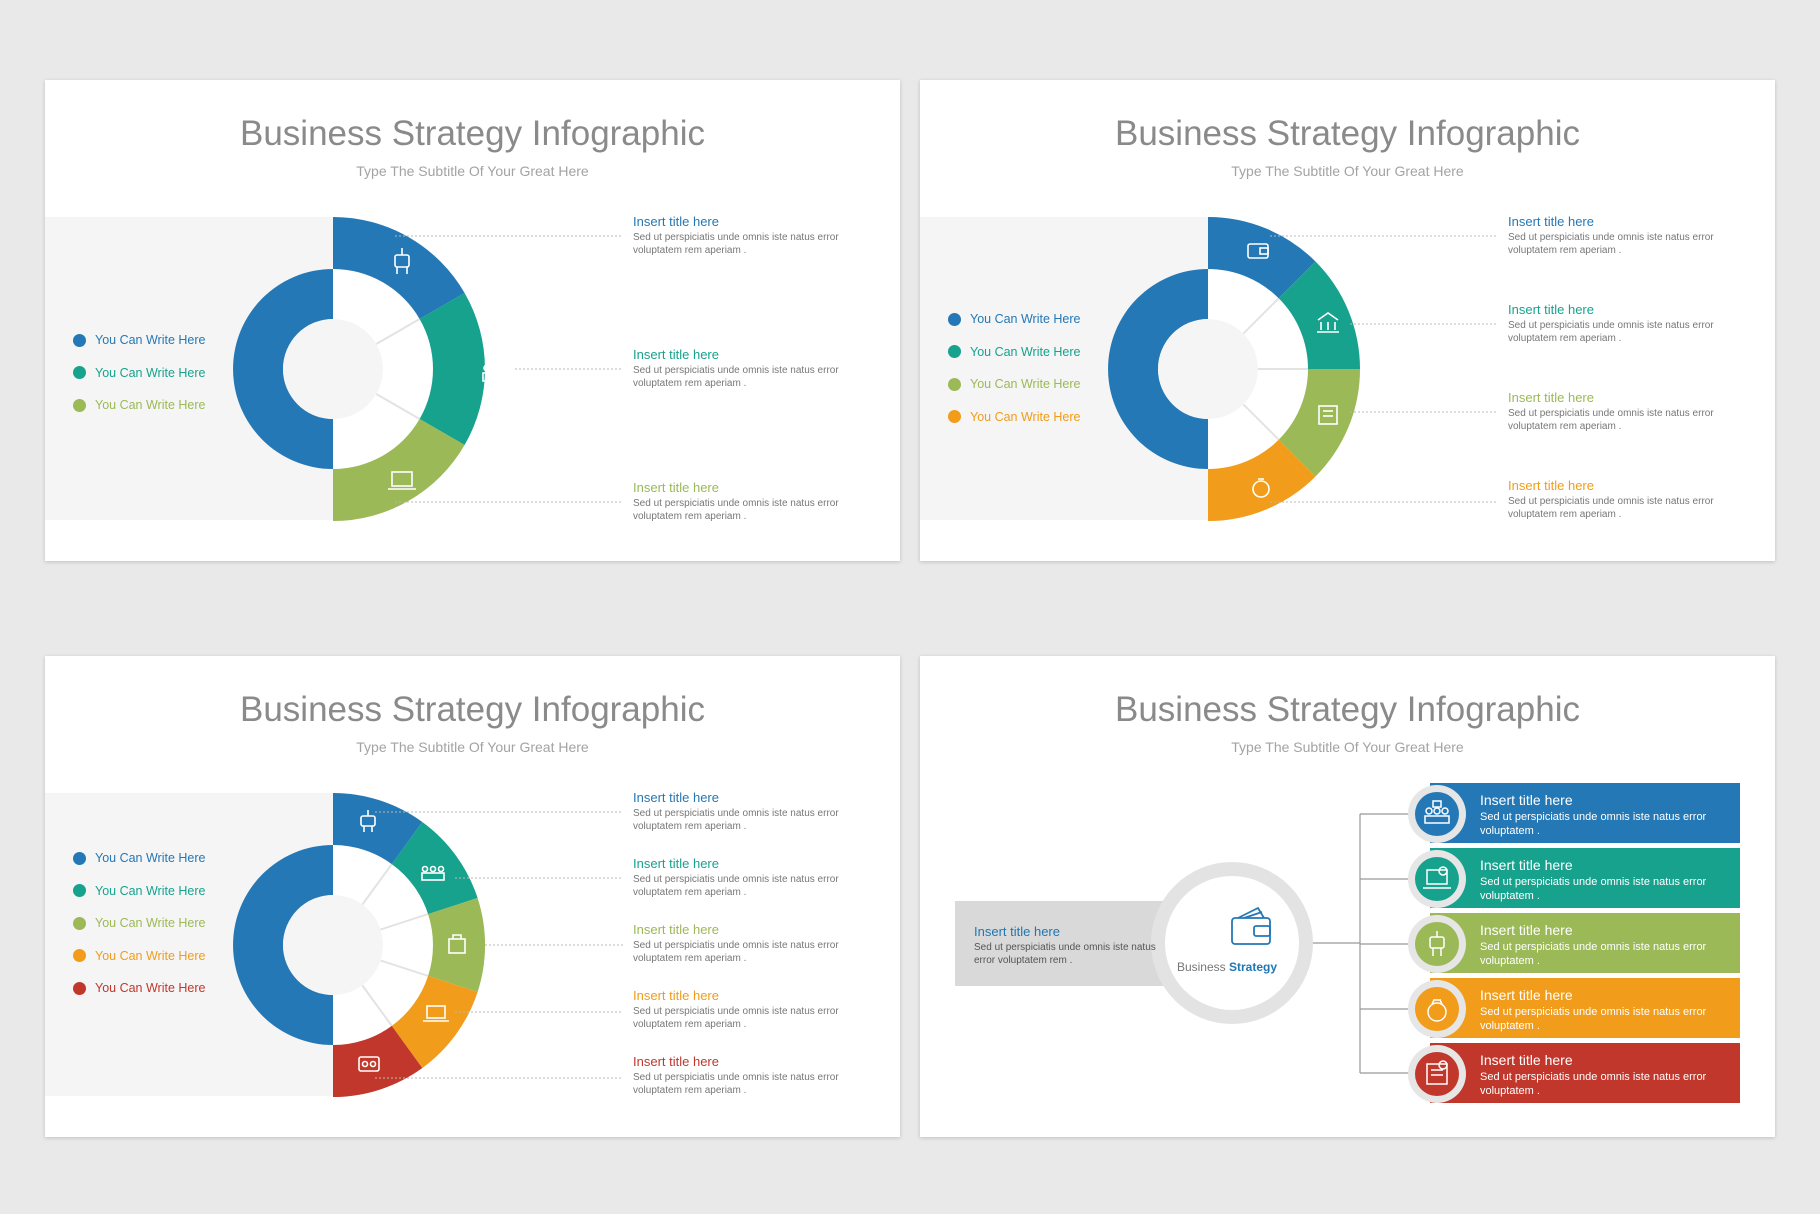 Image resolution: width=1820 pixels, height=1214 pixels. What do you see at coordinates (1357, 943) in the screenshot?
I see `connector-lines` at bounding box center [1357, 943].